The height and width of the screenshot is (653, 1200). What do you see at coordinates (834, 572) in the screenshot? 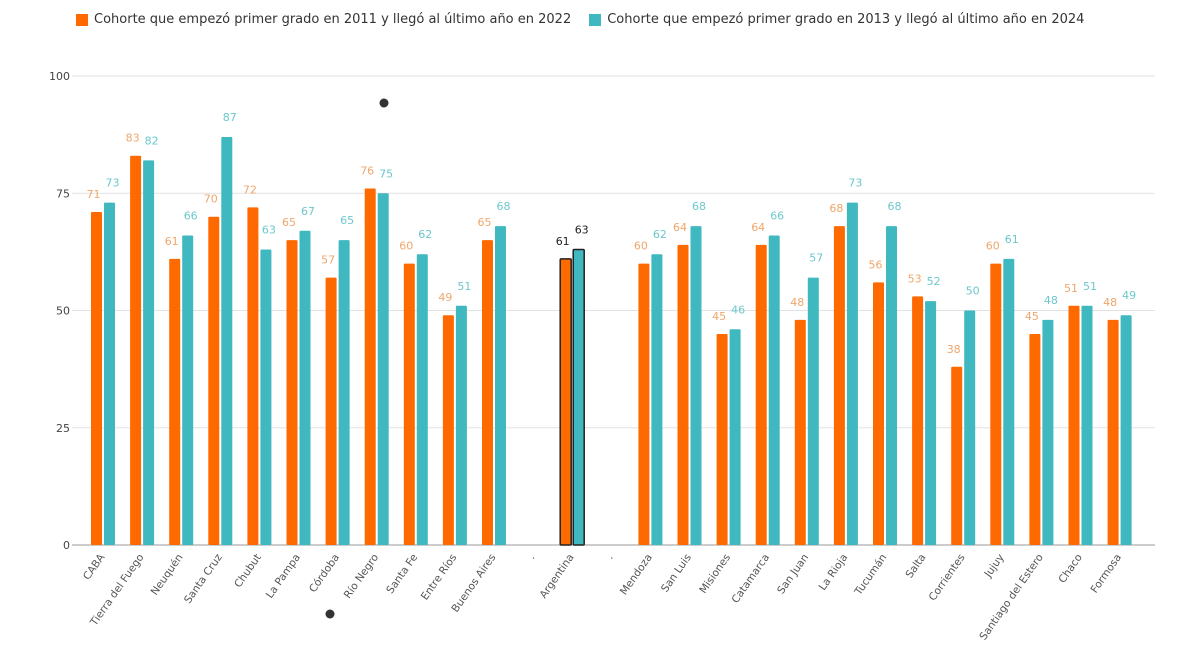
I see `x-tick-label: La Rioja` at bounding box center [834, 572].